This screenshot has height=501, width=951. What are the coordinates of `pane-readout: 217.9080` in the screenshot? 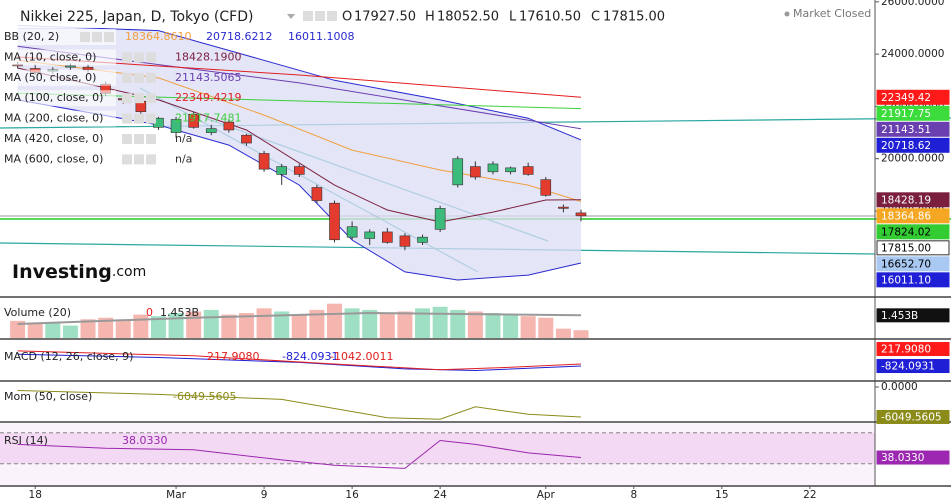 It's located at (233, 356).